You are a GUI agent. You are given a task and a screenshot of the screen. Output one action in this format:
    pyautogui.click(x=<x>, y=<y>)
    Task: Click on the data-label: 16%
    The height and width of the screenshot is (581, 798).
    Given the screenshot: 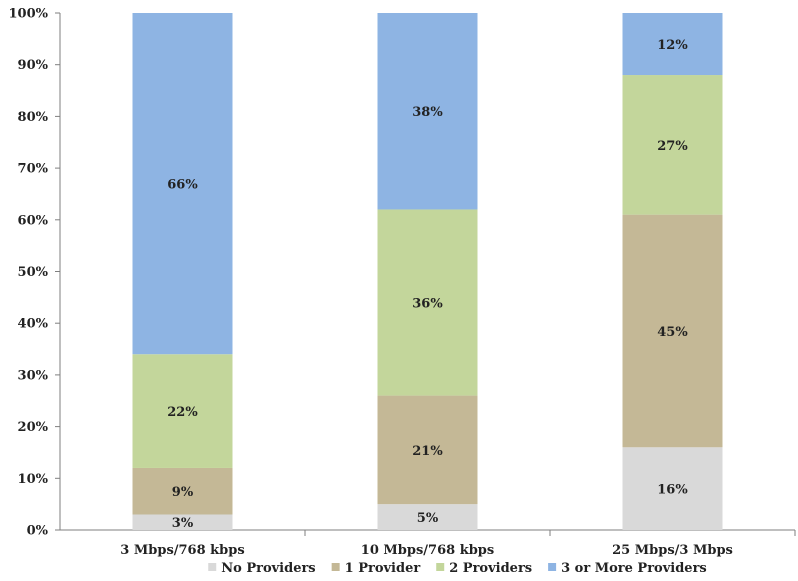 What is the action you would take?
    pyautogui.click(x=672, y=490)
    